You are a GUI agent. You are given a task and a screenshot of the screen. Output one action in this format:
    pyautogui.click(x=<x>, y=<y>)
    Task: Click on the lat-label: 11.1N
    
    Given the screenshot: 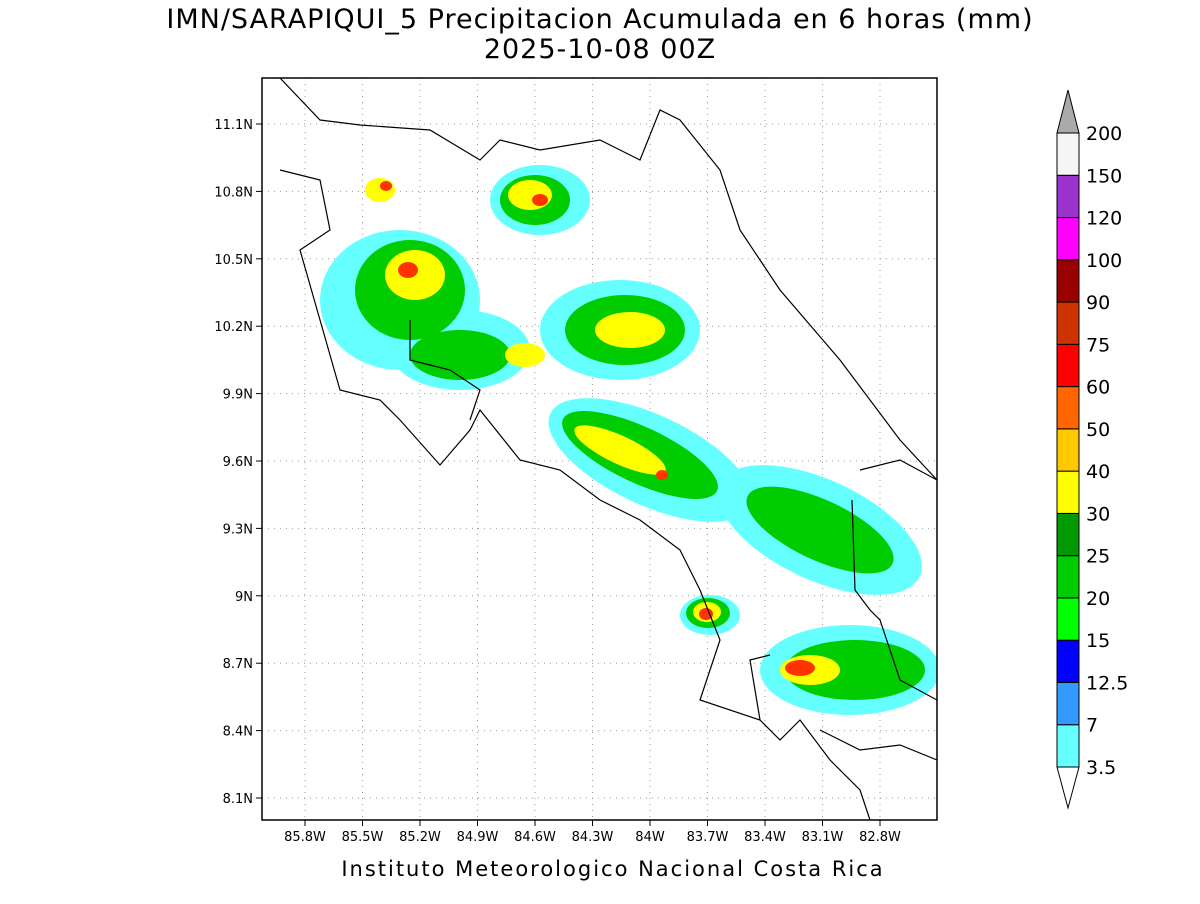 What is the action you would take?
    pyautogui.click(x=233, y=125)
    